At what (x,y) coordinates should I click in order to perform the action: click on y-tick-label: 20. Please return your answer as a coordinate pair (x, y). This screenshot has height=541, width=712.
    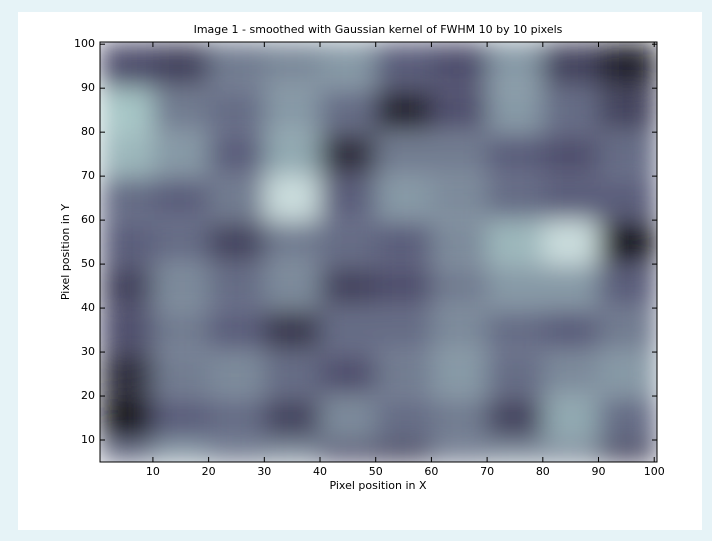
    Looking at the image, I should click on (88, 395).